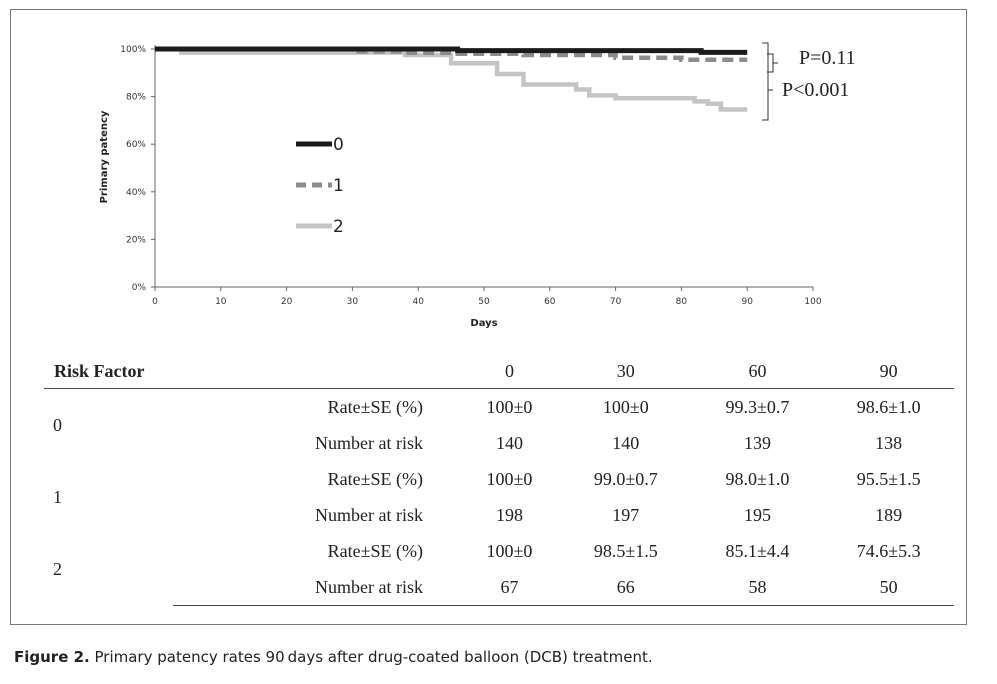  I want to click on table-cell: 99.0±0.7, so click(625, 478).